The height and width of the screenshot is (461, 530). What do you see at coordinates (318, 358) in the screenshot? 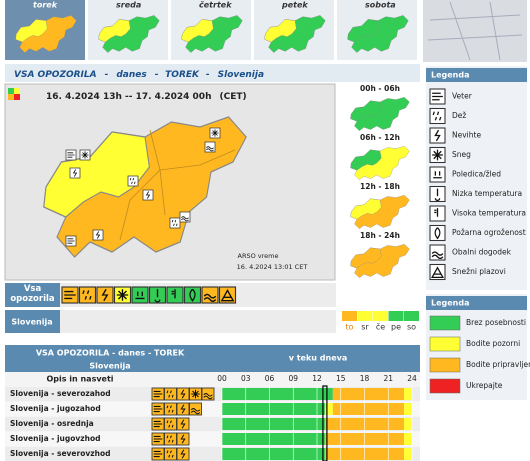
I see `table-timeline: v teku dneva` at bounding box center [318, 358].